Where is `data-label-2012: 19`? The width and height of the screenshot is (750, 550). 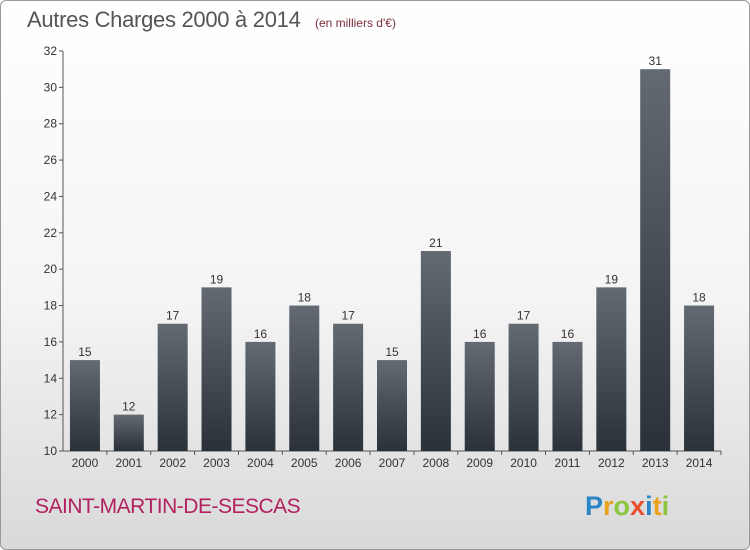
data-label-2012: 19 is located at coordinates (612, 279).